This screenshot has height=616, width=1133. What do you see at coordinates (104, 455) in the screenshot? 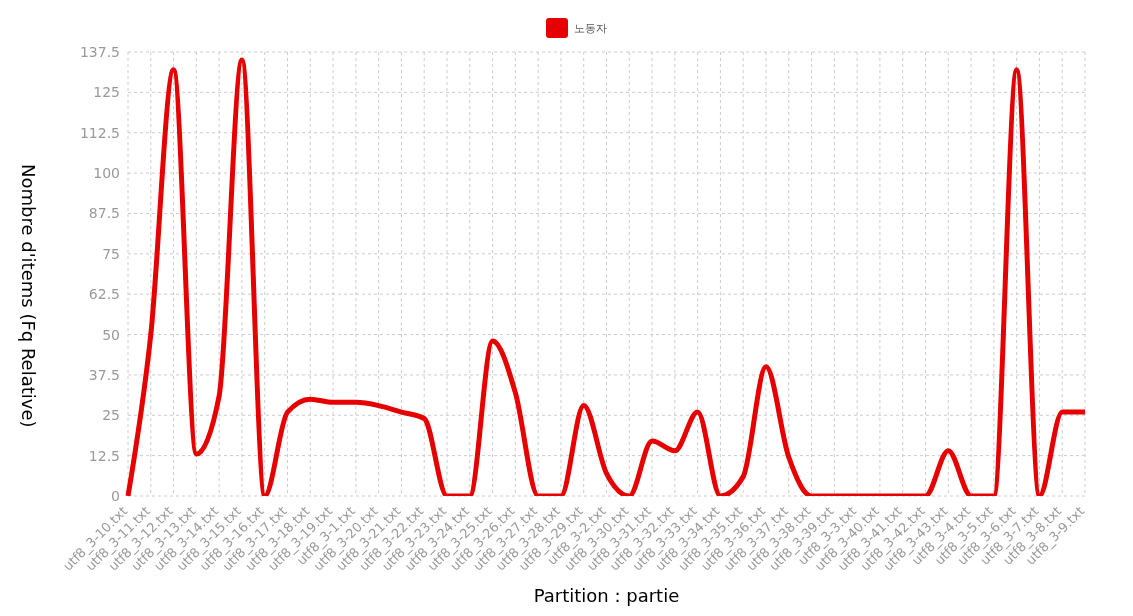
I see `y-tick-label: 12.5` at bounding box center [104, 455].